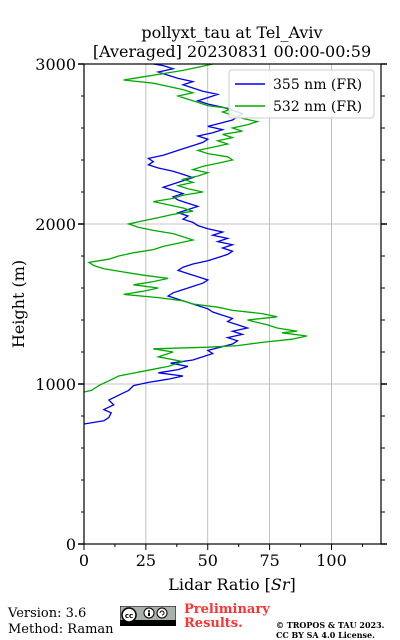 Image resolution: width=400 pixels, height=640 pixels. I want to click on x-tick-label: 25, so click(146, 560).